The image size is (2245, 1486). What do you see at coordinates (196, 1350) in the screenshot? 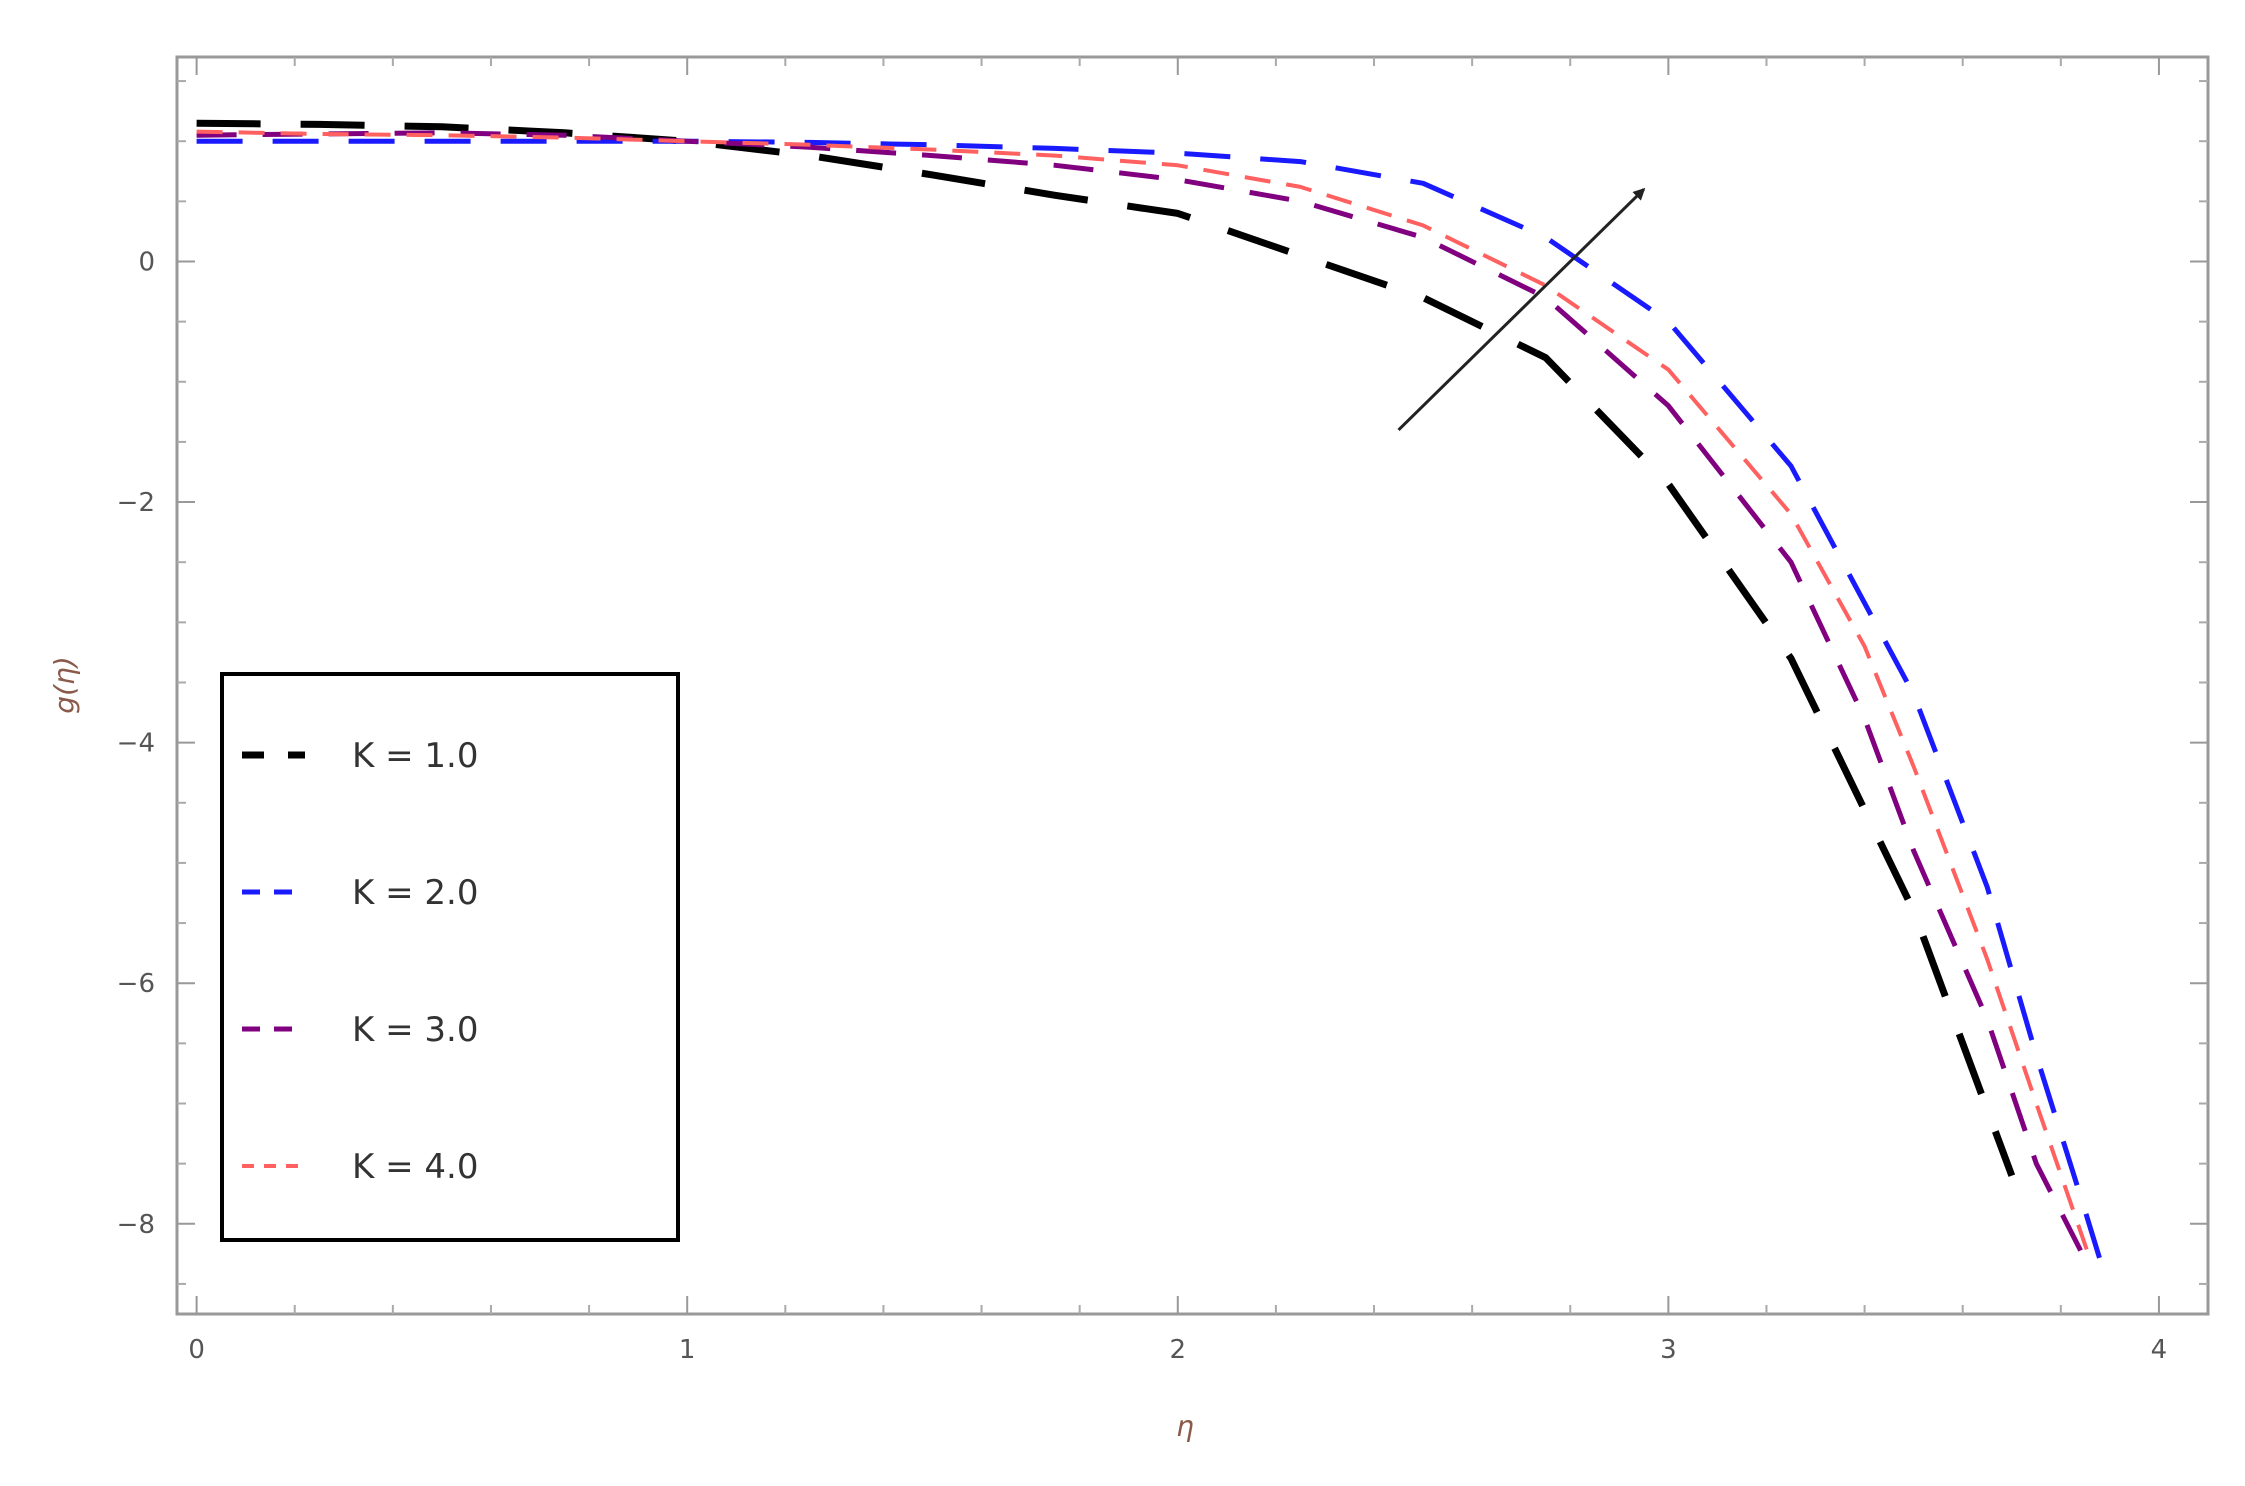
I see `x-tick-label: 0` at bounding box center [196, 1350].